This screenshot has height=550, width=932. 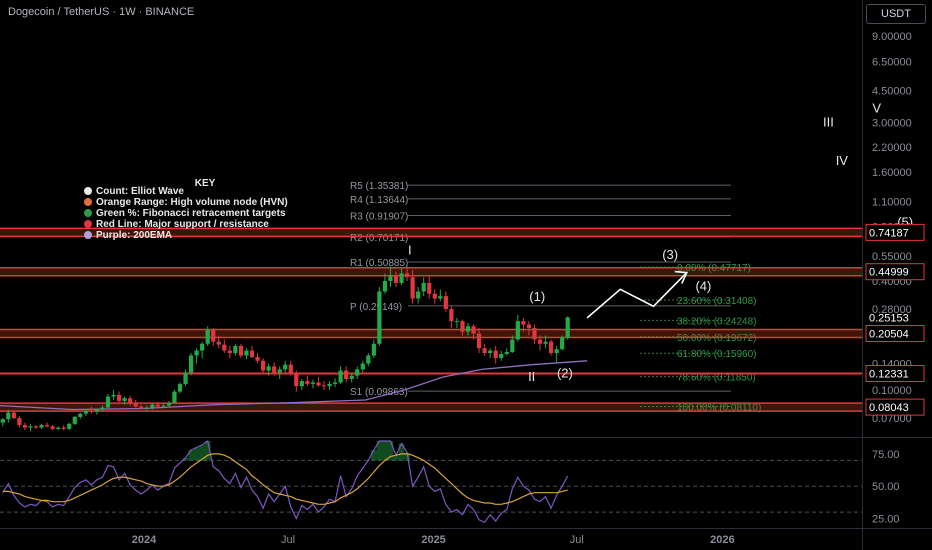 What do you see at coordinates (637, 295) in the screenshot?
I see `projection-path` at bounding box center [637, 295].